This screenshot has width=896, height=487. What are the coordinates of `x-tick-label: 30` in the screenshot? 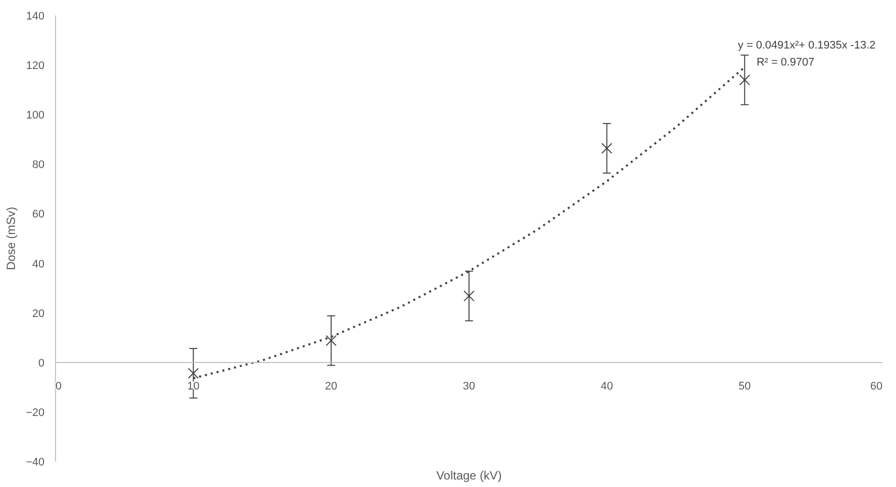 It's located at (469, 386).